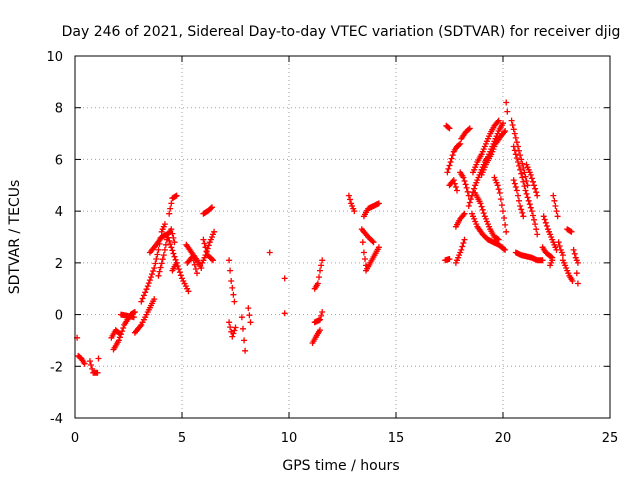 Image resolution: width=640 pixels, height=480 pixels. I want to click on y-tick-label: 2, so click(59, 264).